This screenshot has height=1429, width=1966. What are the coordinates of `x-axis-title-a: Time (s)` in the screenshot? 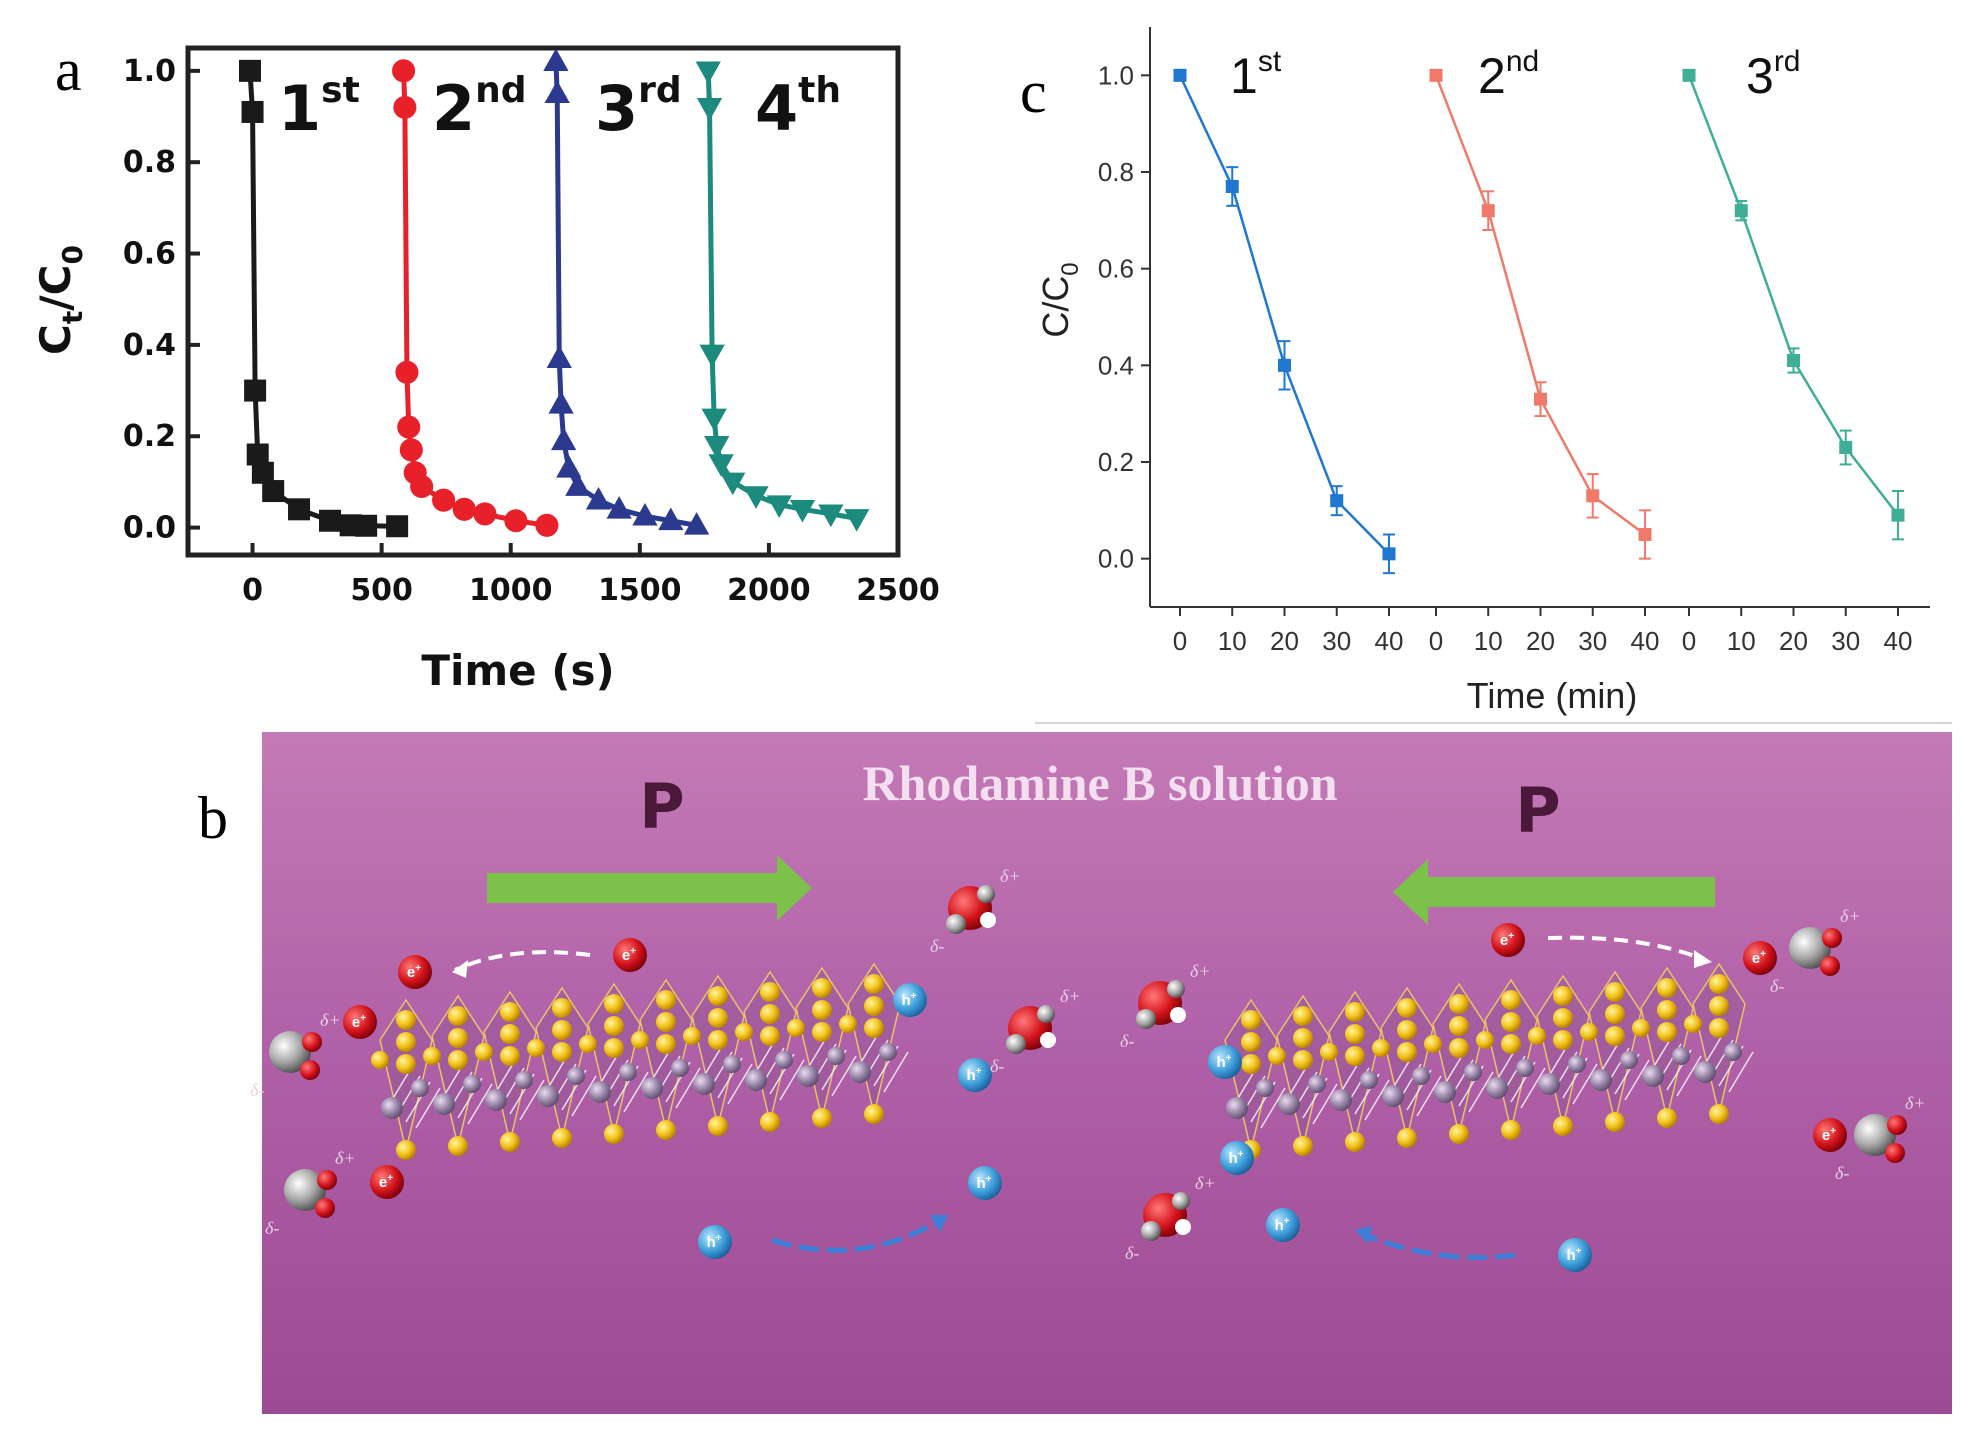 It's located at (517, 670).